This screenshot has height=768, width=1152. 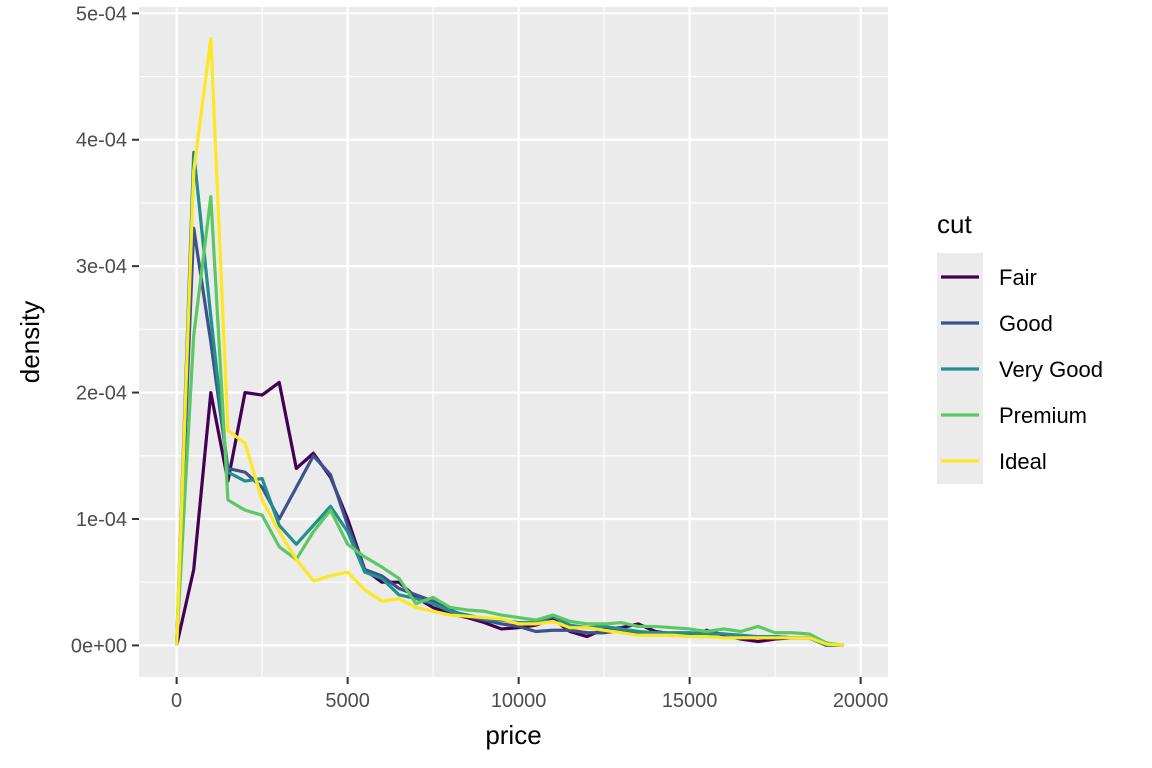 I want to click on y-tick-label: 0e+00, so click(x=99, y=646).